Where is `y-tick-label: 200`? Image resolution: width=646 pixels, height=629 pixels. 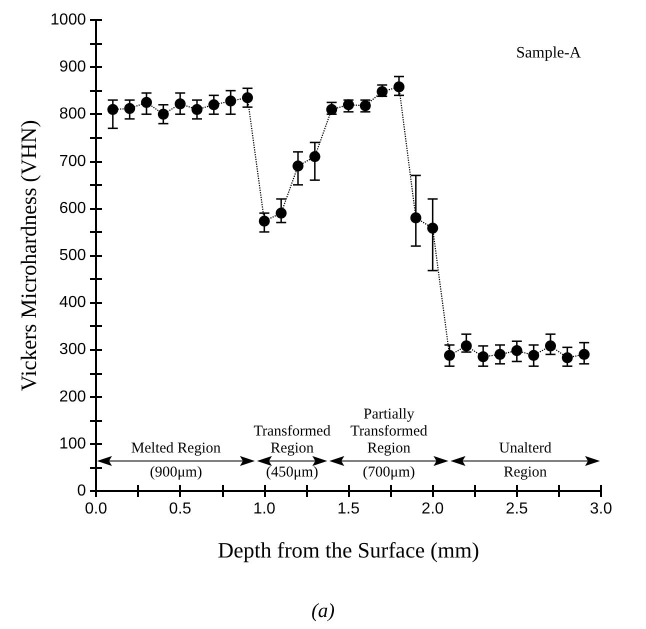
y-tick-label: 200 is located at coordinates (72, 397).